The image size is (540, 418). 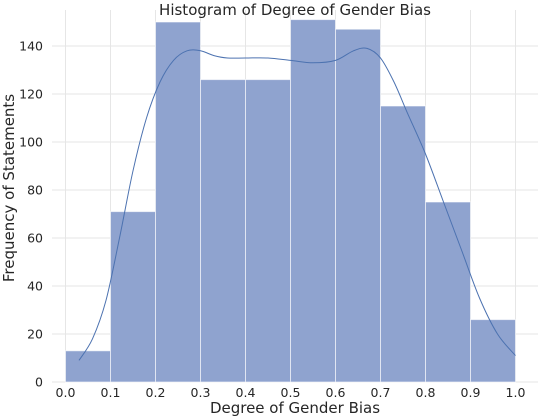 What do you see at coordinates (111, 392) in the screenshot?
I see `x-tick-label: 0.1` at bounding box center [111, 392].